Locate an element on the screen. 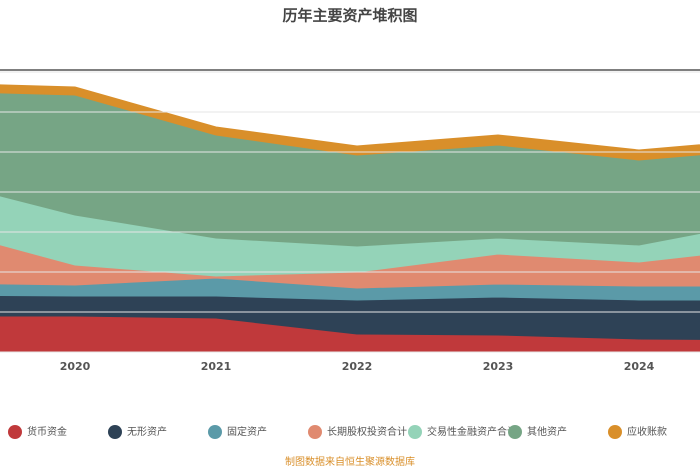 The image size is (700, 470). x-tick-label: 2024 is located at coordinates (639, 366).